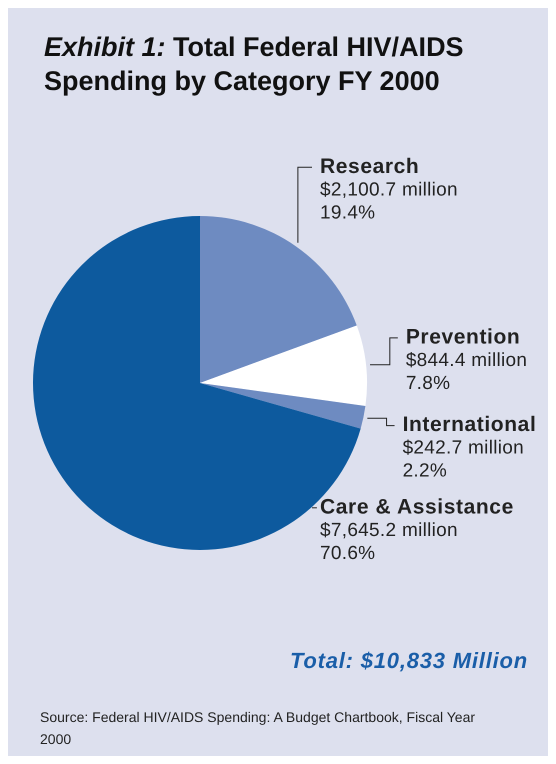 This screenshot has width=556, height=764. I want to click on source-note: Source: Federal HIV/AIDS Spending: A Budget Chartbook, Fiscal Year 2000, so click(258, 728).